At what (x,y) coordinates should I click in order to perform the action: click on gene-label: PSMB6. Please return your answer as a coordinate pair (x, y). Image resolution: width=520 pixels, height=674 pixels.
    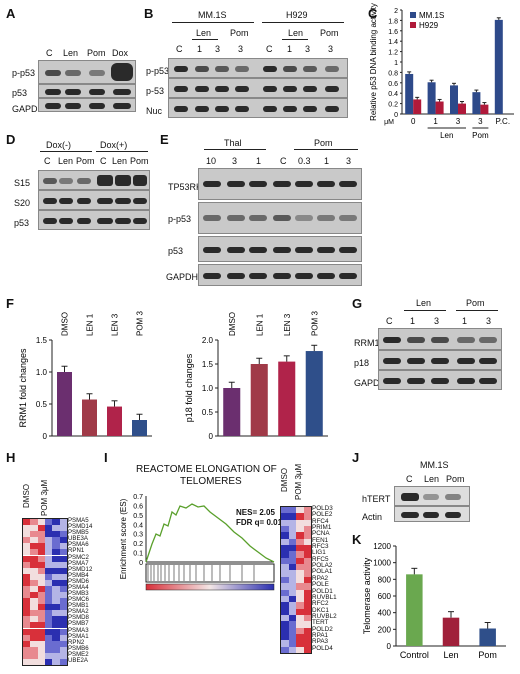
    Looking at the image, I should click on (78, 648).